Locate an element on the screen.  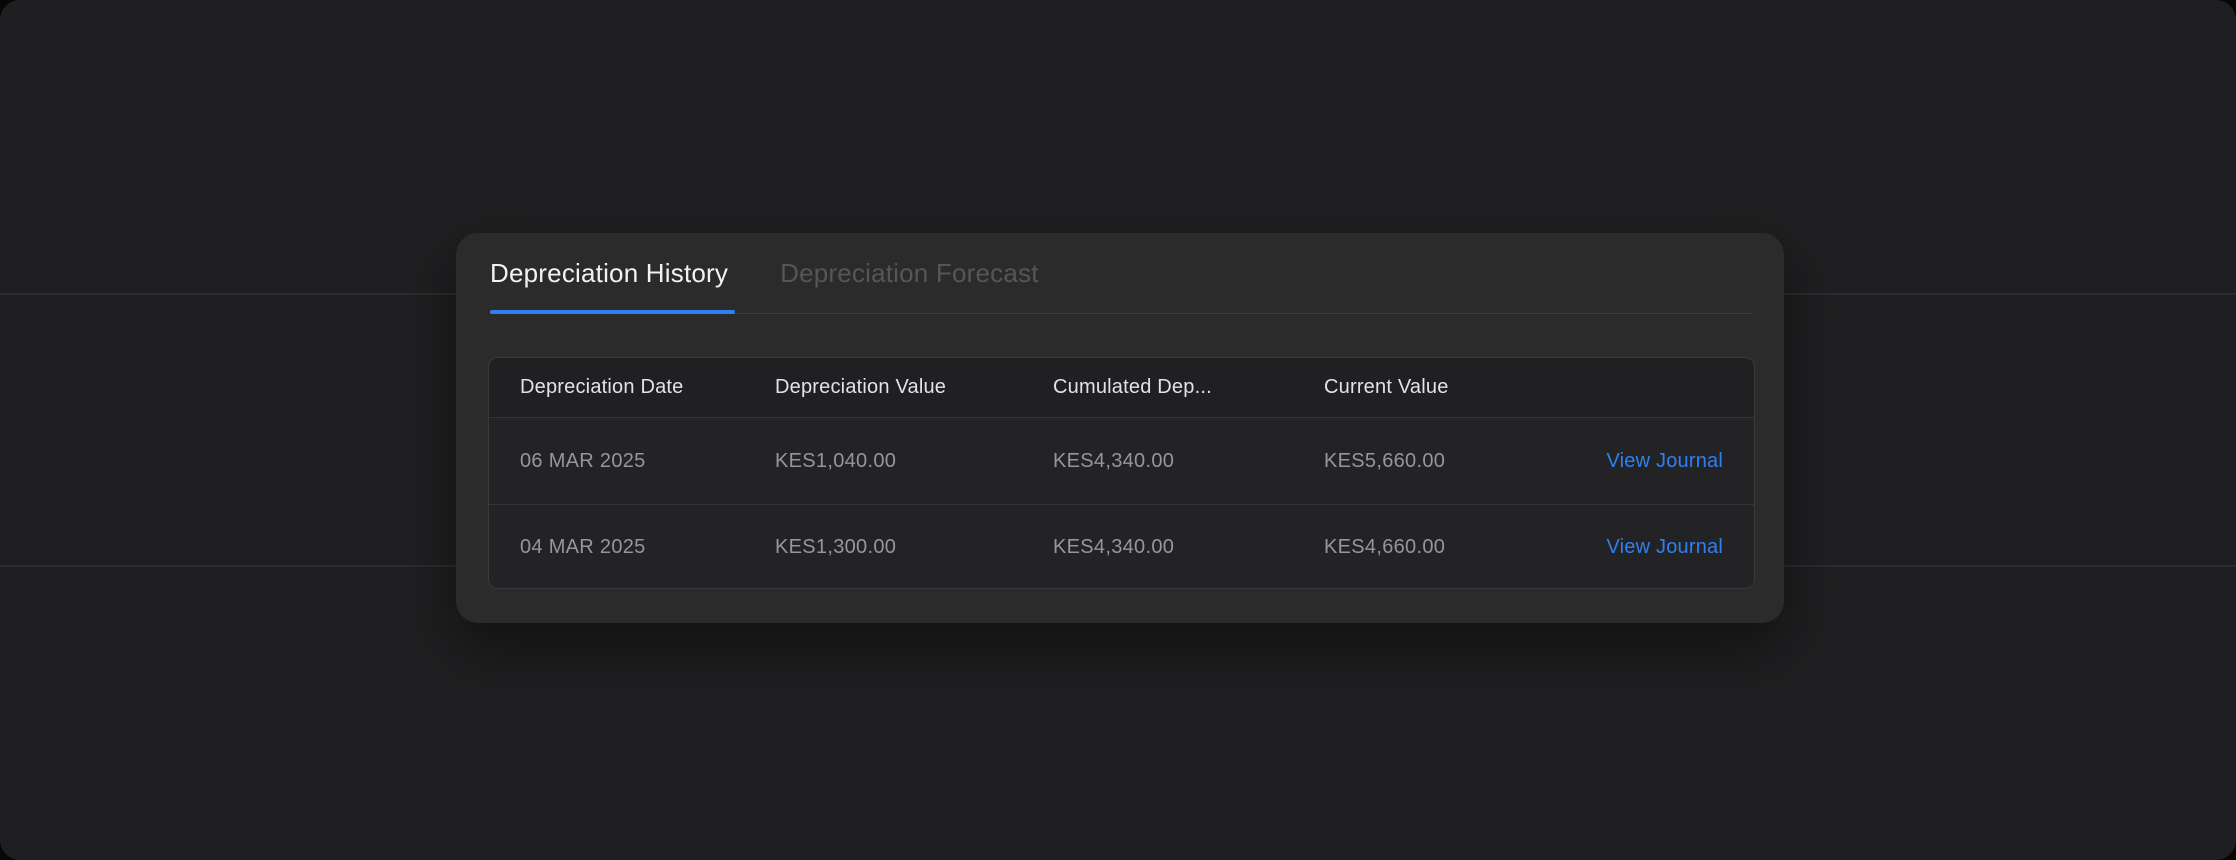
tab-depreciation-history: Depreciation History is located at coordinates (613, 273).